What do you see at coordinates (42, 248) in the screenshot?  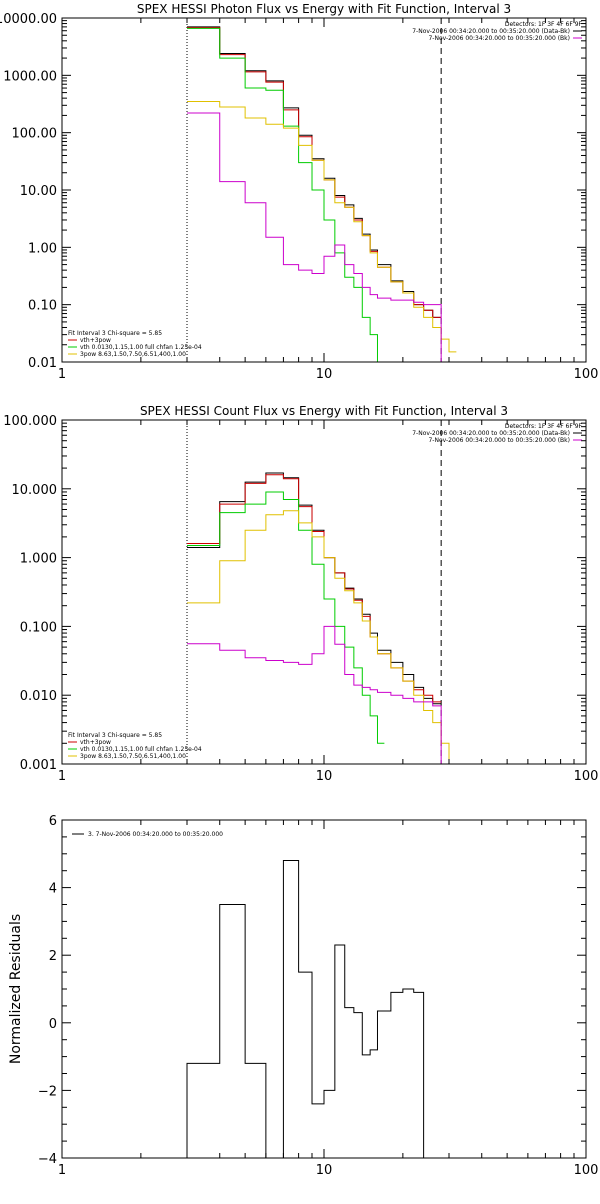 I see `y-tick-label: 1.00` at bounding box center [42, 248].